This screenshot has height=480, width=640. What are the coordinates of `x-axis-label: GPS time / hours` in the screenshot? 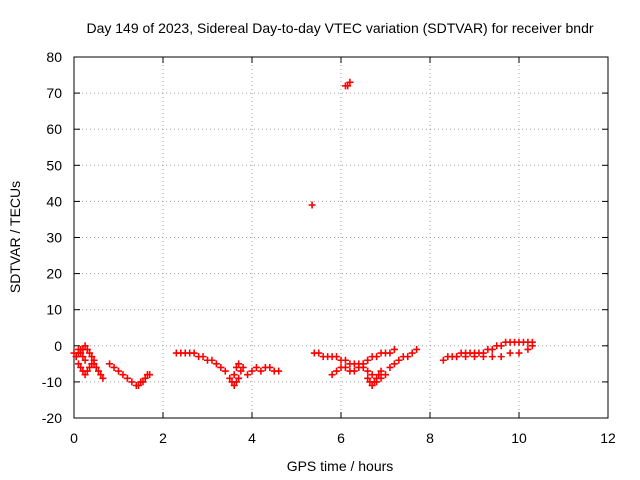 It's located at (340, 466).